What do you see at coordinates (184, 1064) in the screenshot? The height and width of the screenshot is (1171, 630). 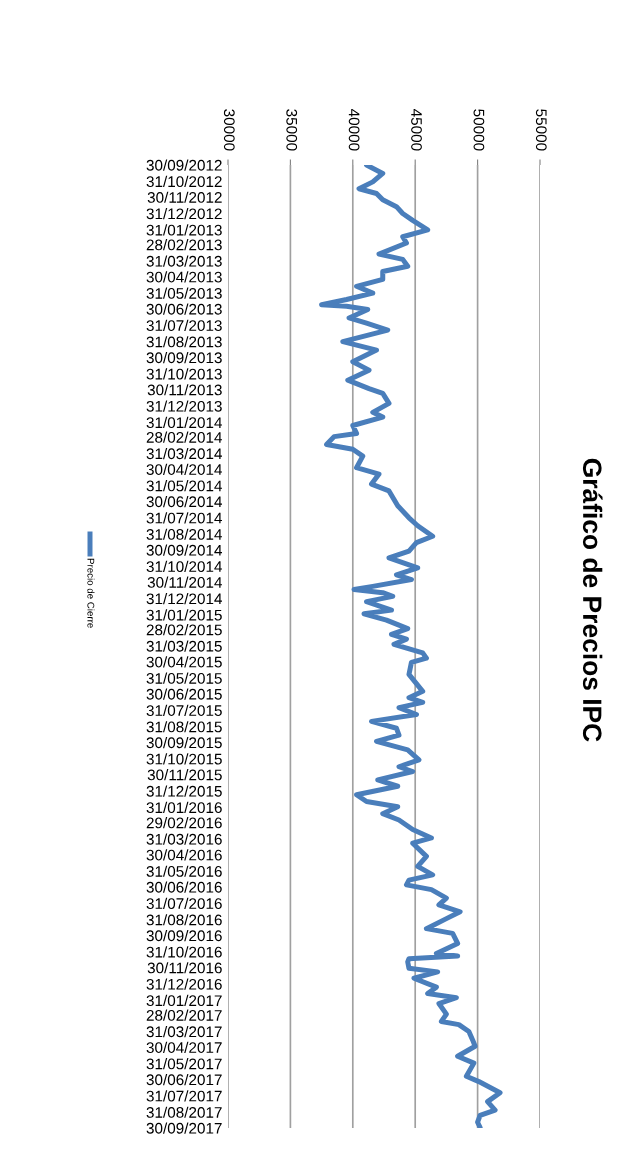 I see `y-tick-label: 31/05/2017` at bounding box center [184, 1064].